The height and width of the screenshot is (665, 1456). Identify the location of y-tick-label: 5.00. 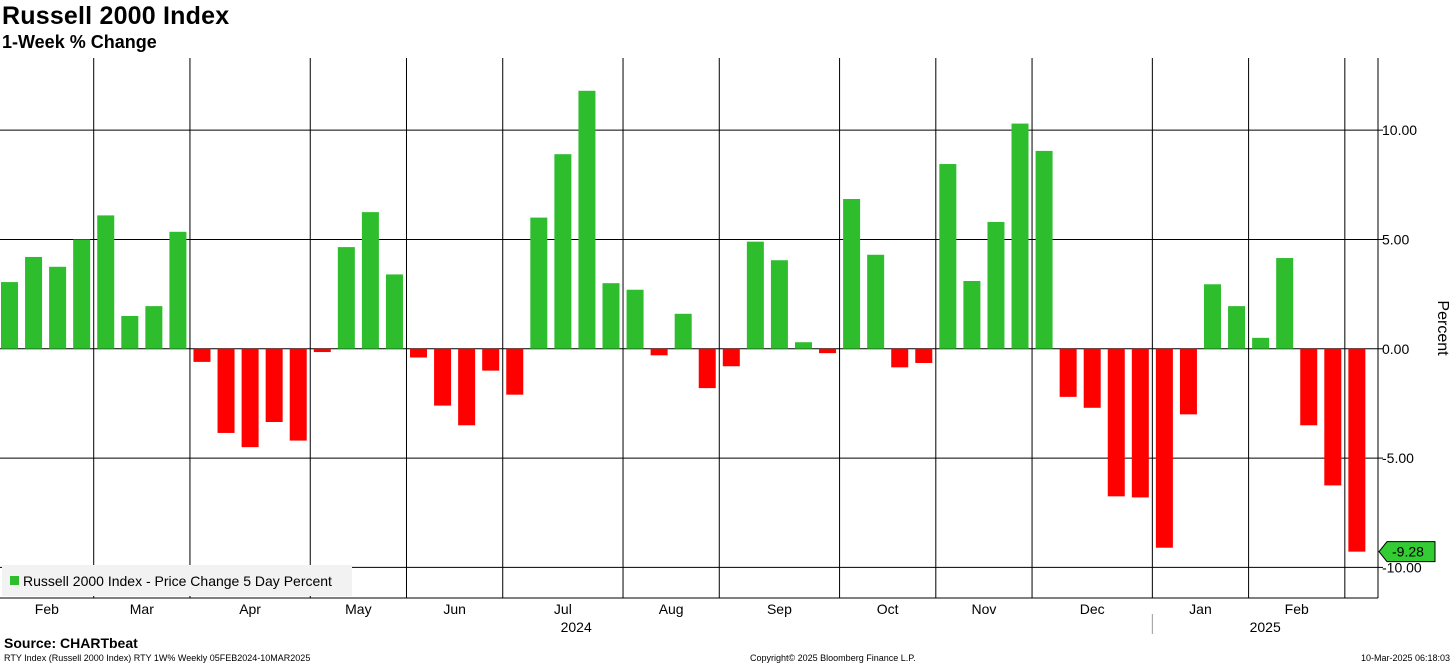
(1395, 239).